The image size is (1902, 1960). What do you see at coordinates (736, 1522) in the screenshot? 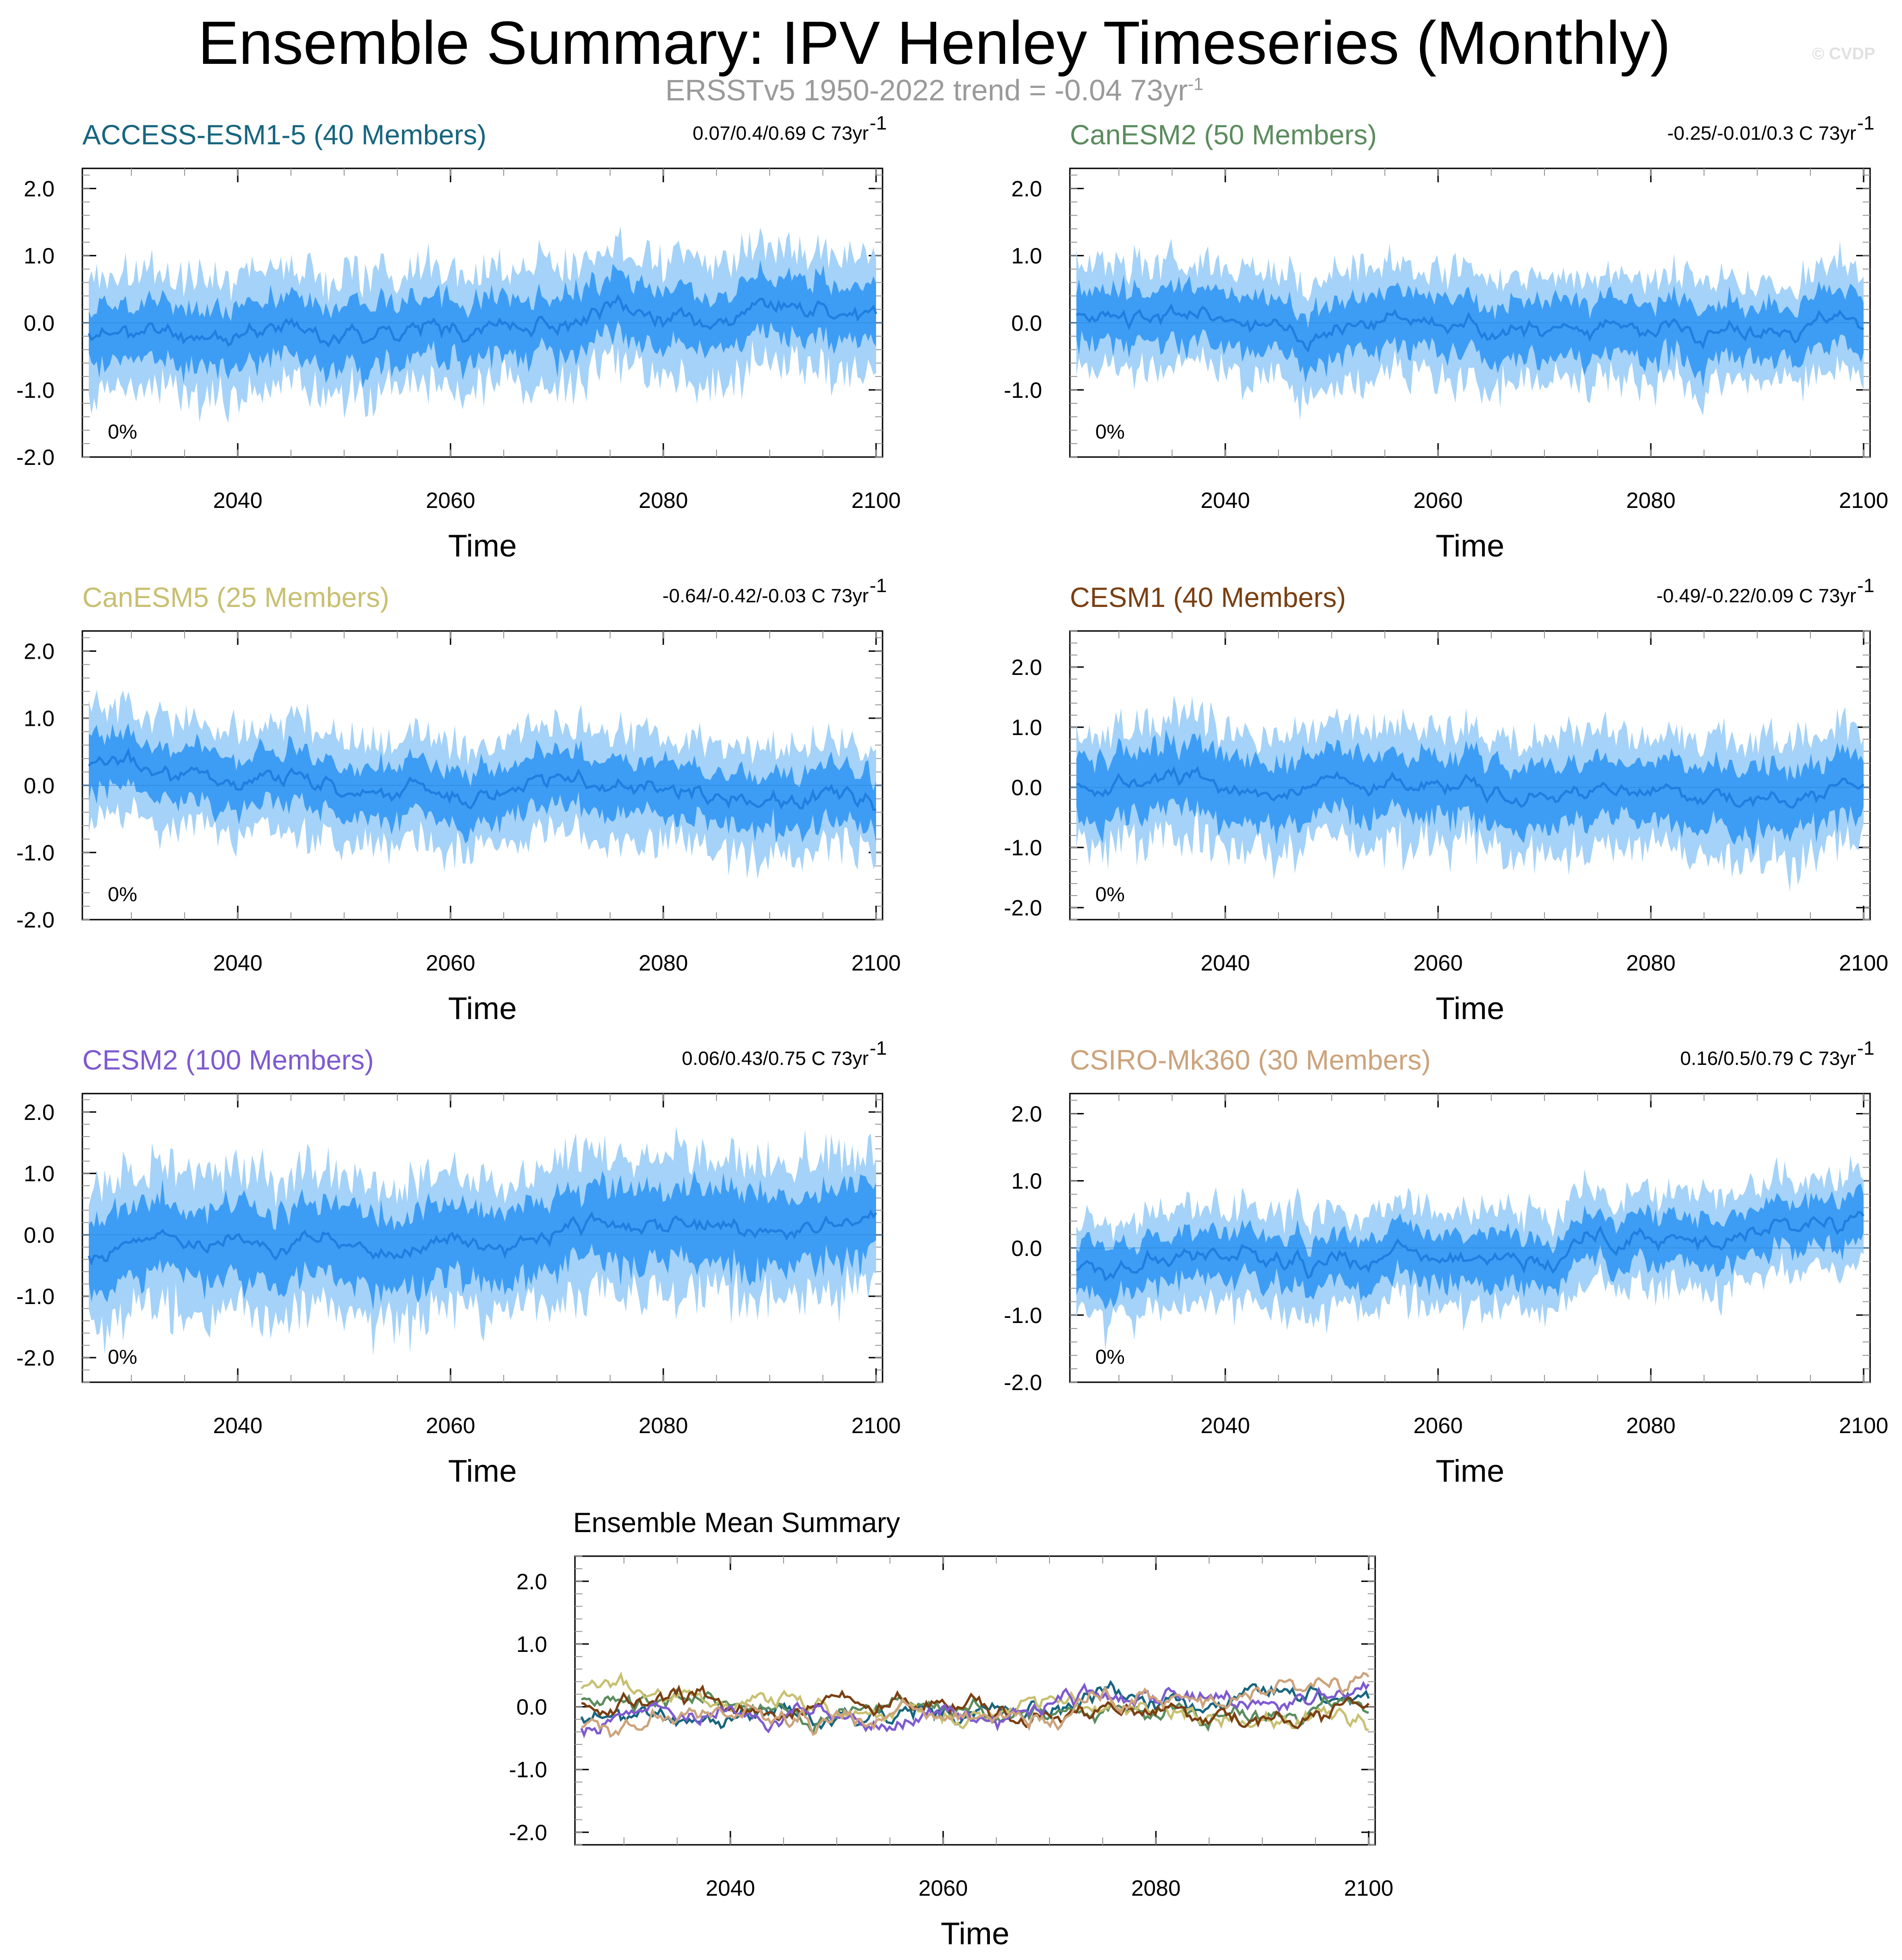
I see `panel-title: Ensemble Mean Summary` at bounding box center [736, 1522].